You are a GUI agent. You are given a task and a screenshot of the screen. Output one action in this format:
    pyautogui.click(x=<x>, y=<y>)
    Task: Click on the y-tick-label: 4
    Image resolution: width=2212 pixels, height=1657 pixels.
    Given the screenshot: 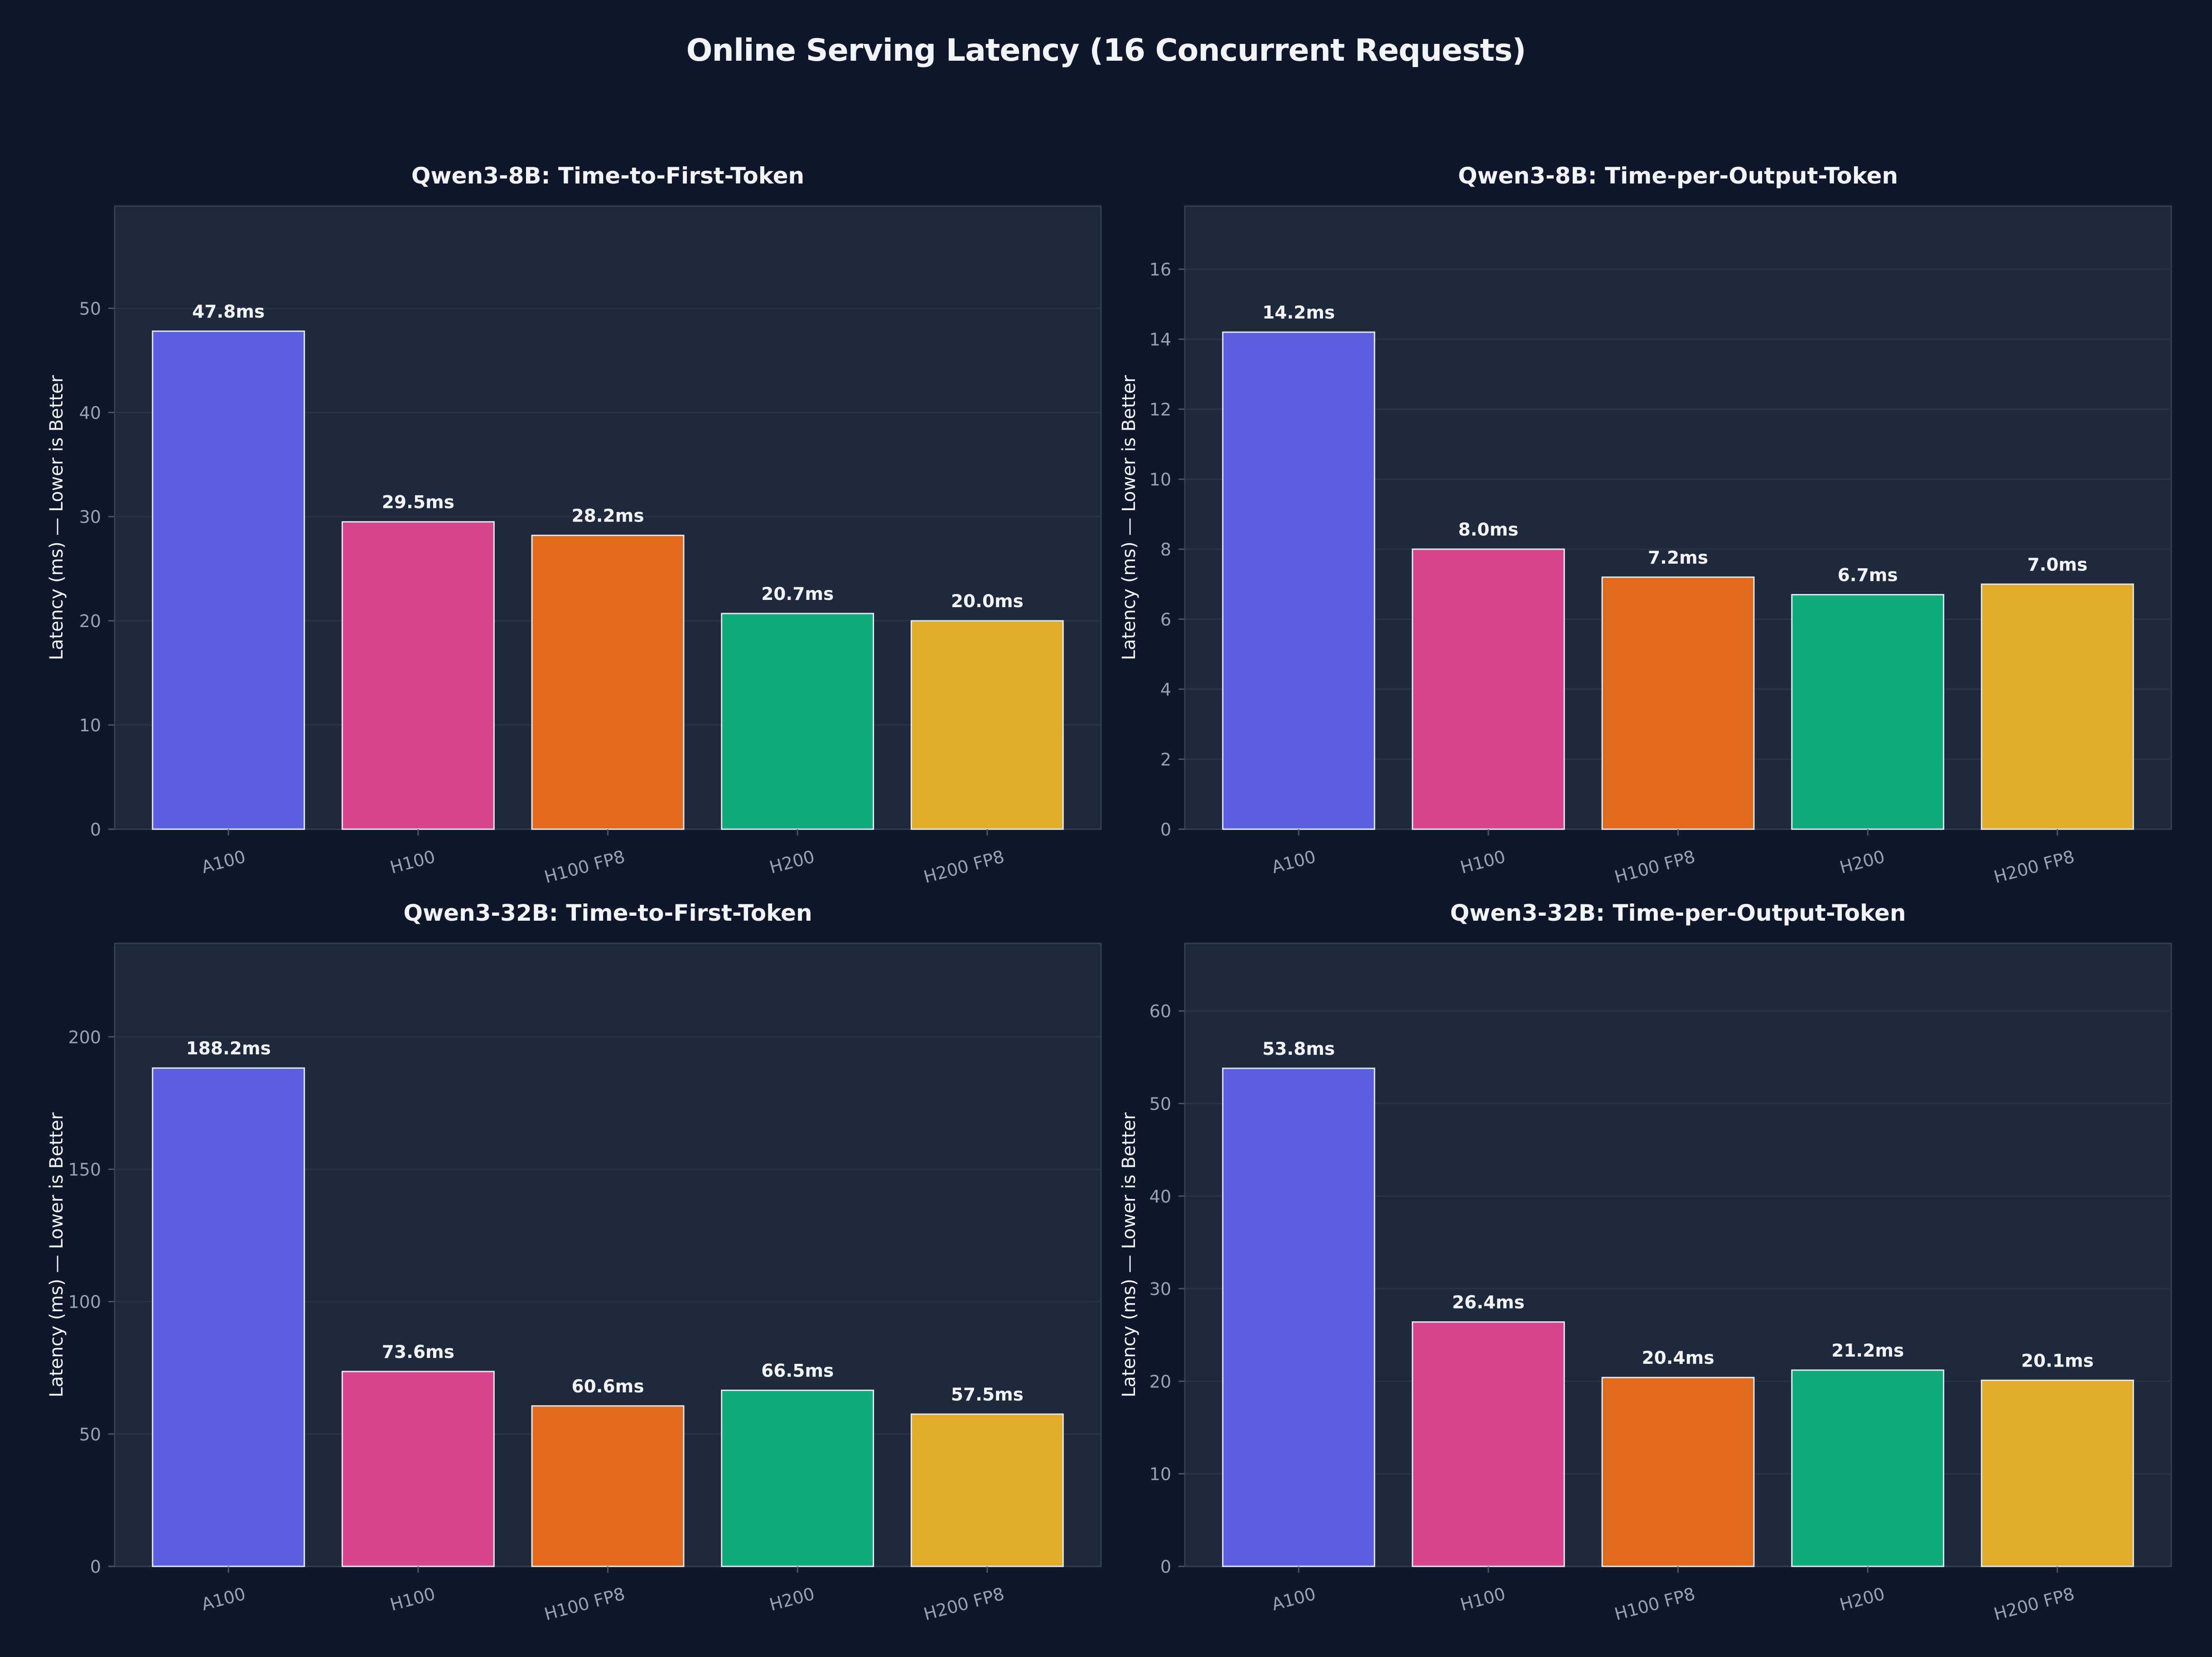 What is the action you would take?
    pyautogui.click(x=1165, y=690)
    